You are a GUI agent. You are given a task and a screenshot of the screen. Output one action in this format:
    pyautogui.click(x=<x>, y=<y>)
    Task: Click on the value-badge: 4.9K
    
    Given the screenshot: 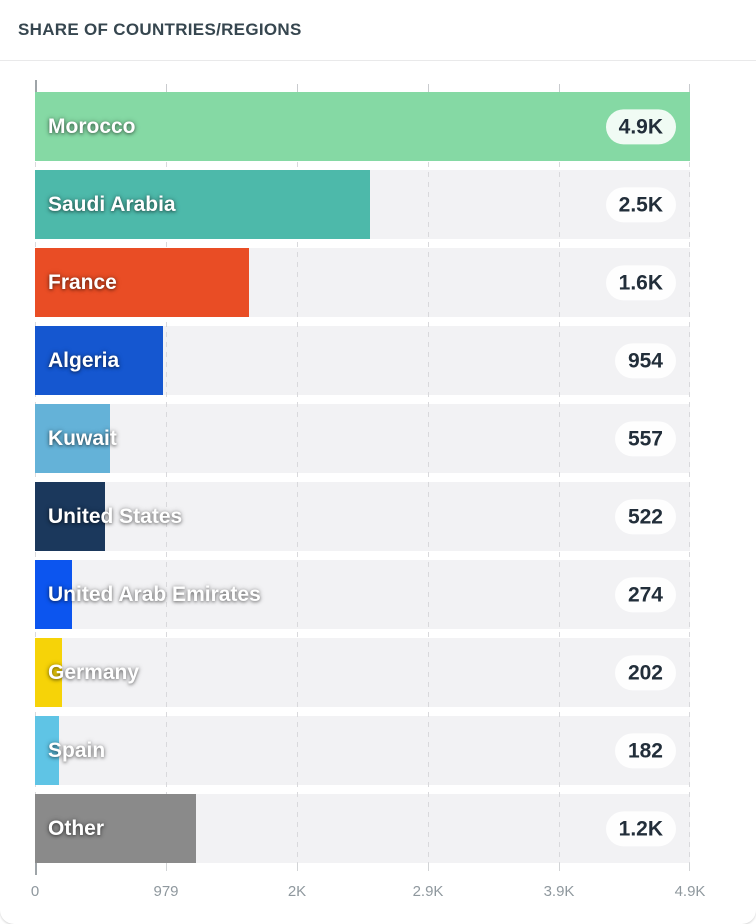 What is the action you would take?
    pyautogui.click(x=640, y=126)
    